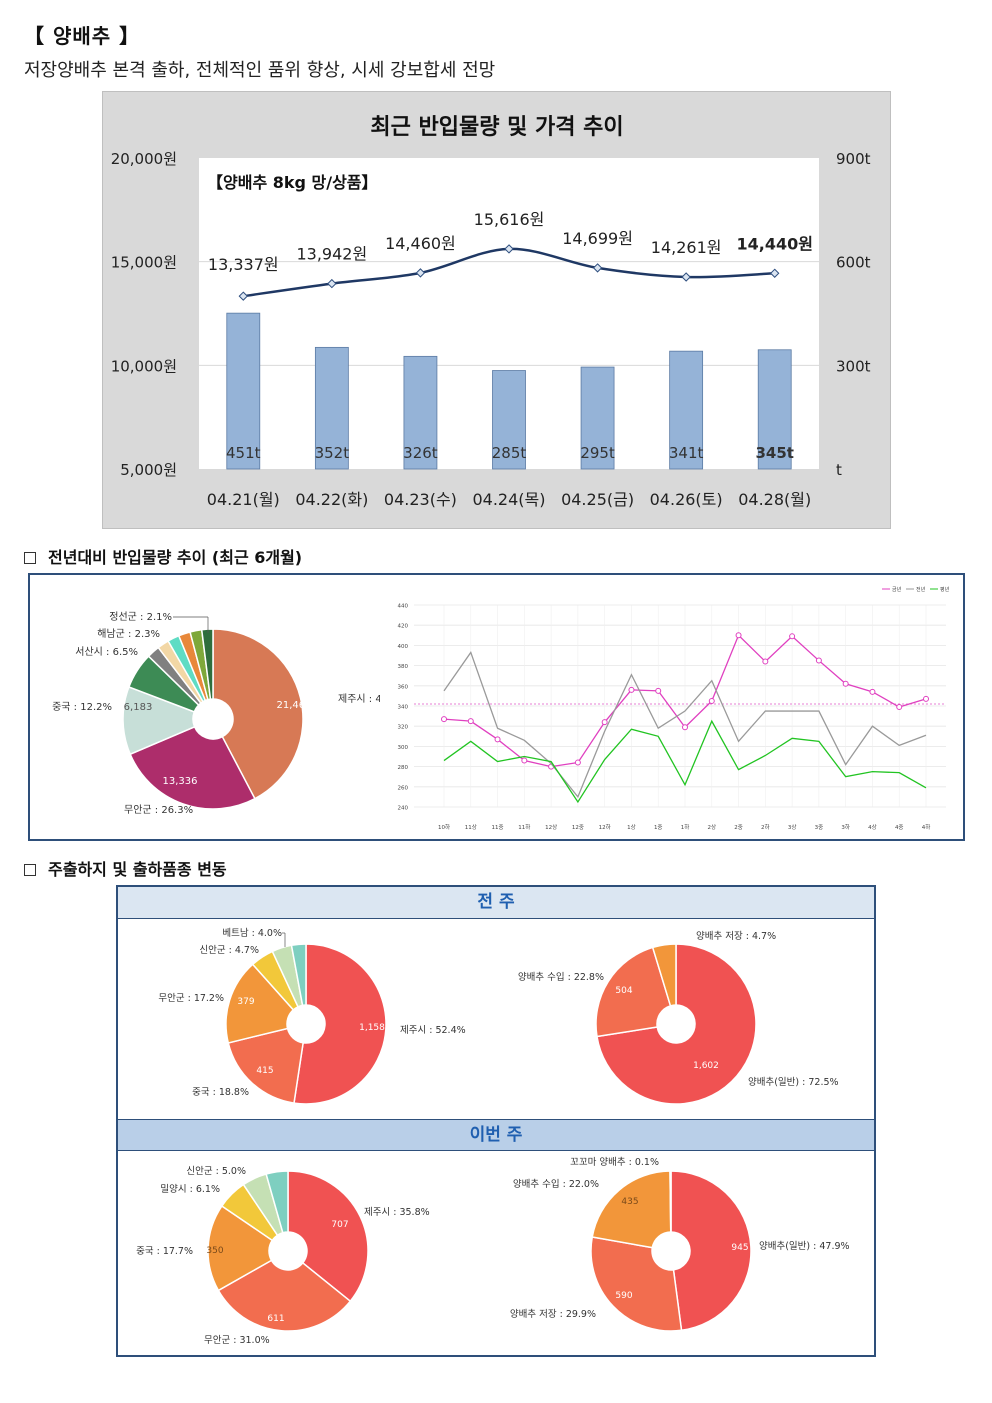 This screenshot has width=992, height=1403. I want to click on section-yearly-heading: 전년대비 반입물량 추이 (최근 6개월), so click(163, 556).